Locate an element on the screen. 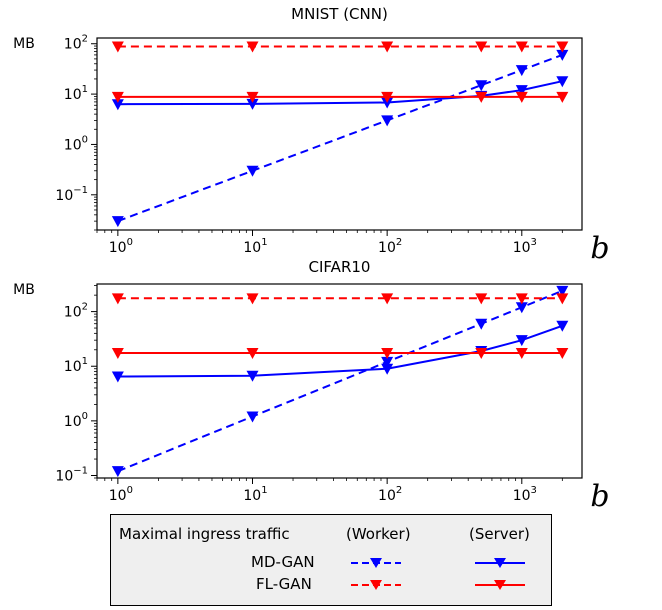 This screenshot has width=662, height=610. legend-heading: Maximal ingress traffic is located at coordinates (204, 534).